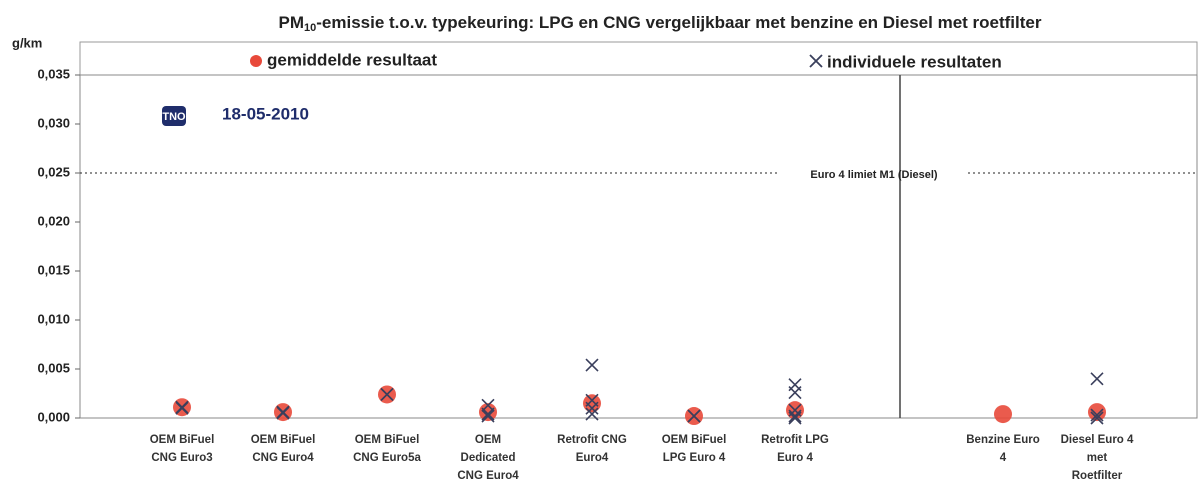 This screenshot has width=1198, height=493. I want to click on title-prefix: PM, so click(292, 22).